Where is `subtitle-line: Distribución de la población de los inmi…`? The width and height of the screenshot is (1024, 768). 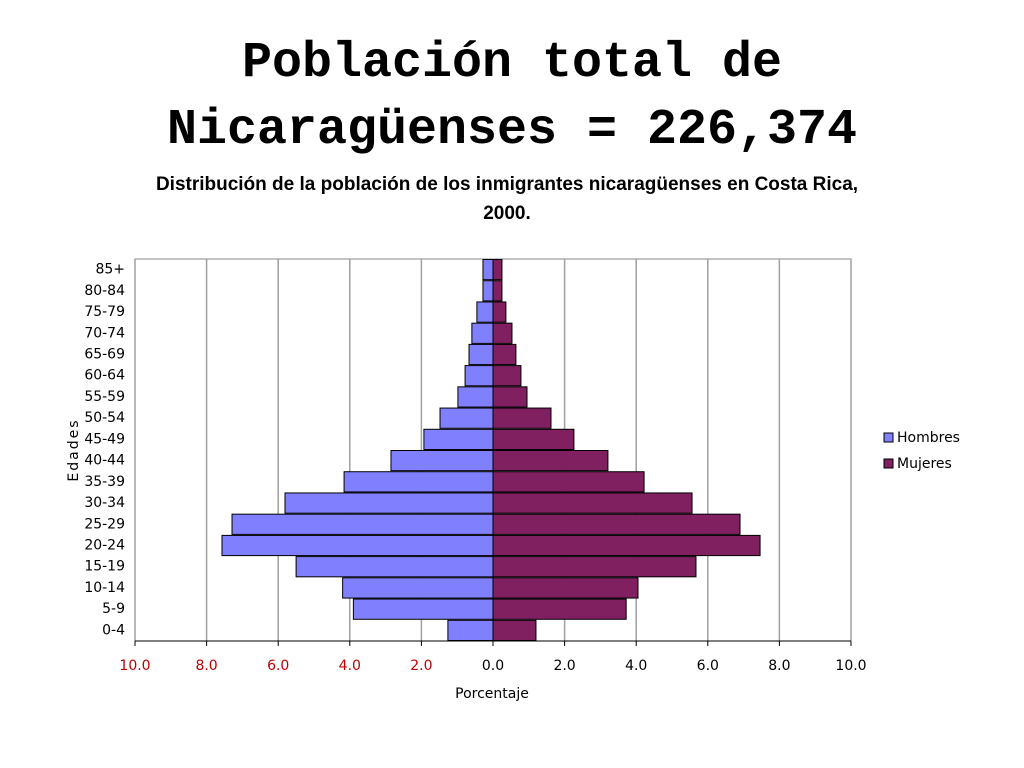 subtitle-line: Distribución de la población de los inmi… is located at coordinates (507, 184).